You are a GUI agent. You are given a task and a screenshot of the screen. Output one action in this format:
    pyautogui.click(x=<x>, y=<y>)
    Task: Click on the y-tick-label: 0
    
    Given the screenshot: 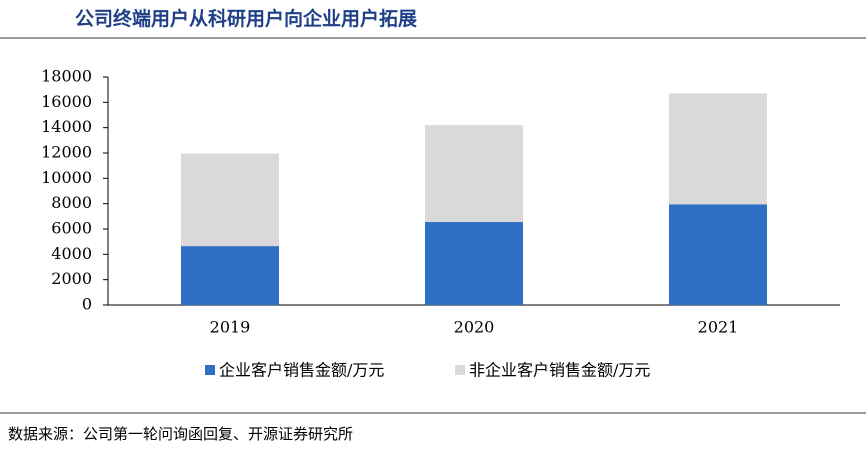 What is the action you would take?
    pyautogui.click(x=87, y=304)
    